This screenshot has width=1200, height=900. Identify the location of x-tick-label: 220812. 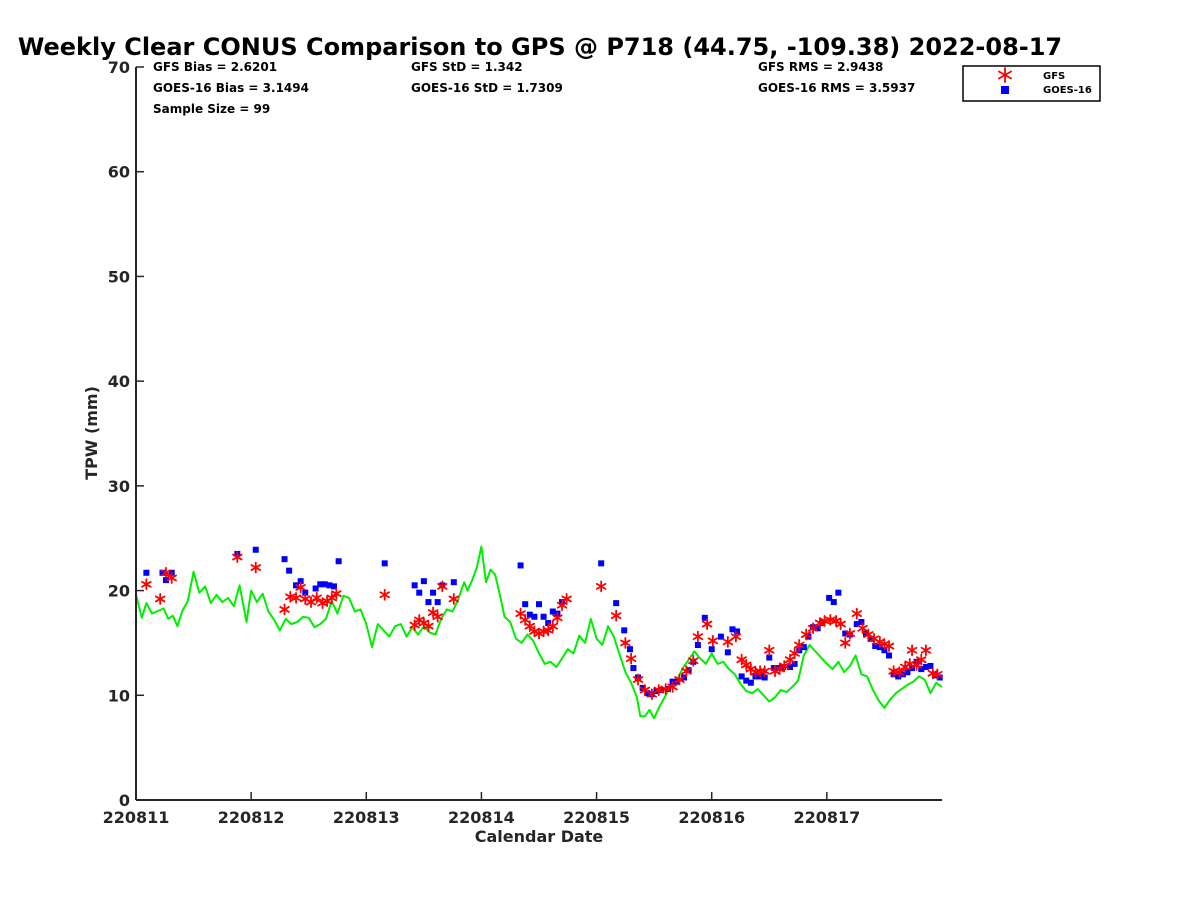
(251, 817).